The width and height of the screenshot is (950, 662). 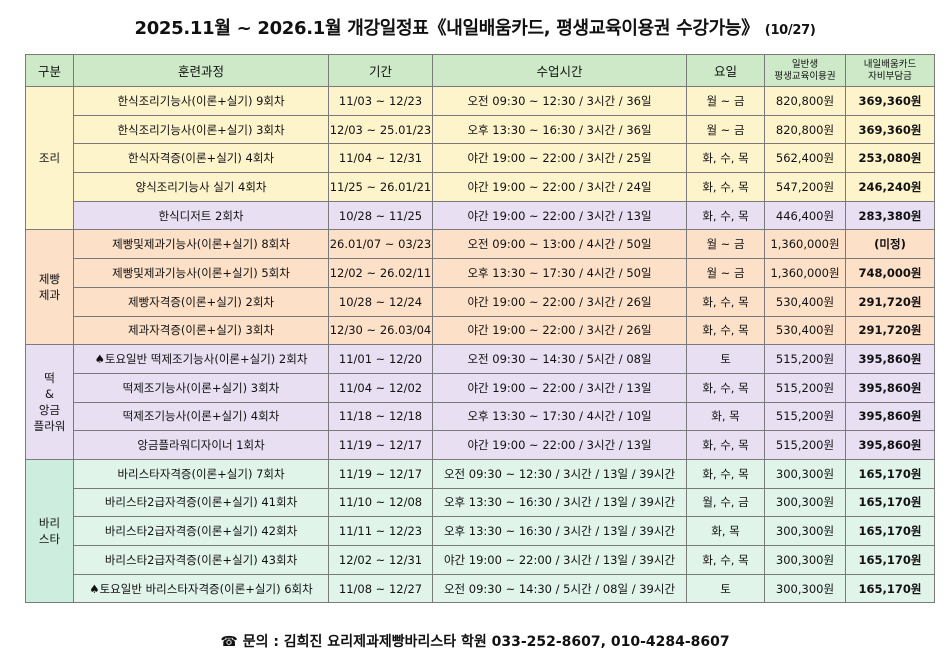 What do you see at coordinates (201, 301) in the screenshot?
I see `course-cell: 제빵자격증(이론+실기) 2회차` at bounding box center [201, 301].